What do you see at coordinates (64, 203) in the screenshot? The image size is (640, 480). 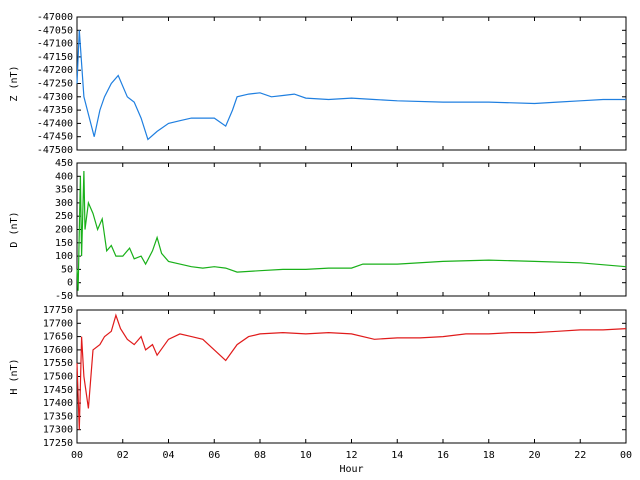 I see `y-tick-label: 300` at bounding box center [64, 203].